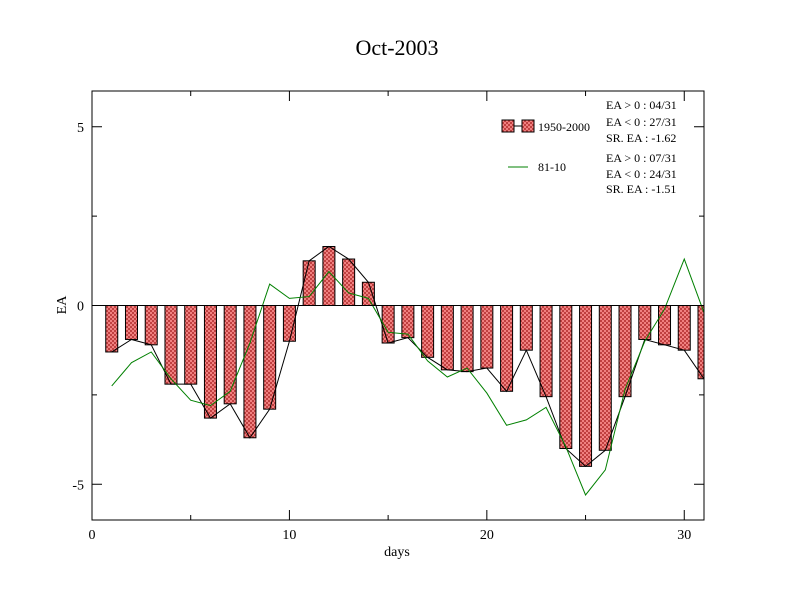 The width and height of the screenshot is (792, 612). I want to click on legend: 1950-2000 81-10, so click(545, 146).